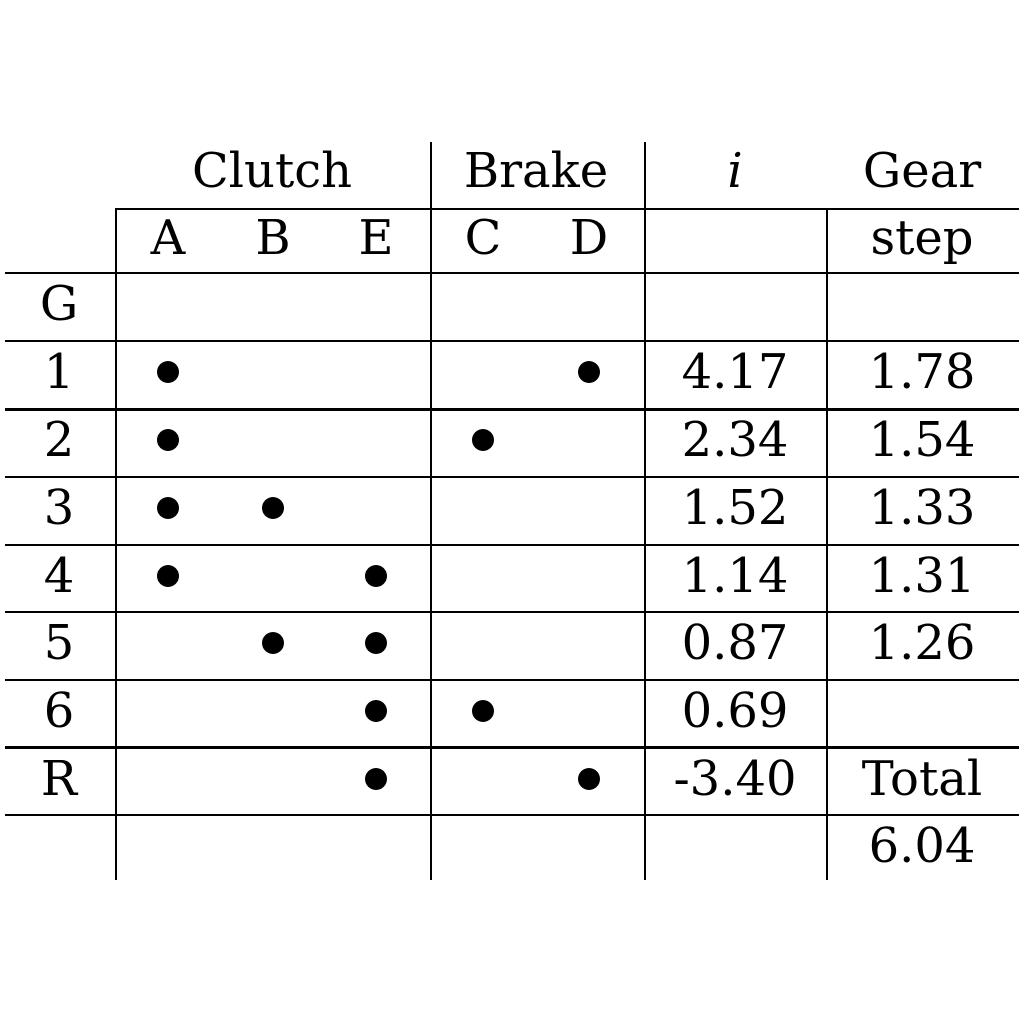 The image size is (1024, 1024). What do you see at coordinates (59, 846) in the screenshot?
I see `row-gear-label` at bounding box center [59, 846].